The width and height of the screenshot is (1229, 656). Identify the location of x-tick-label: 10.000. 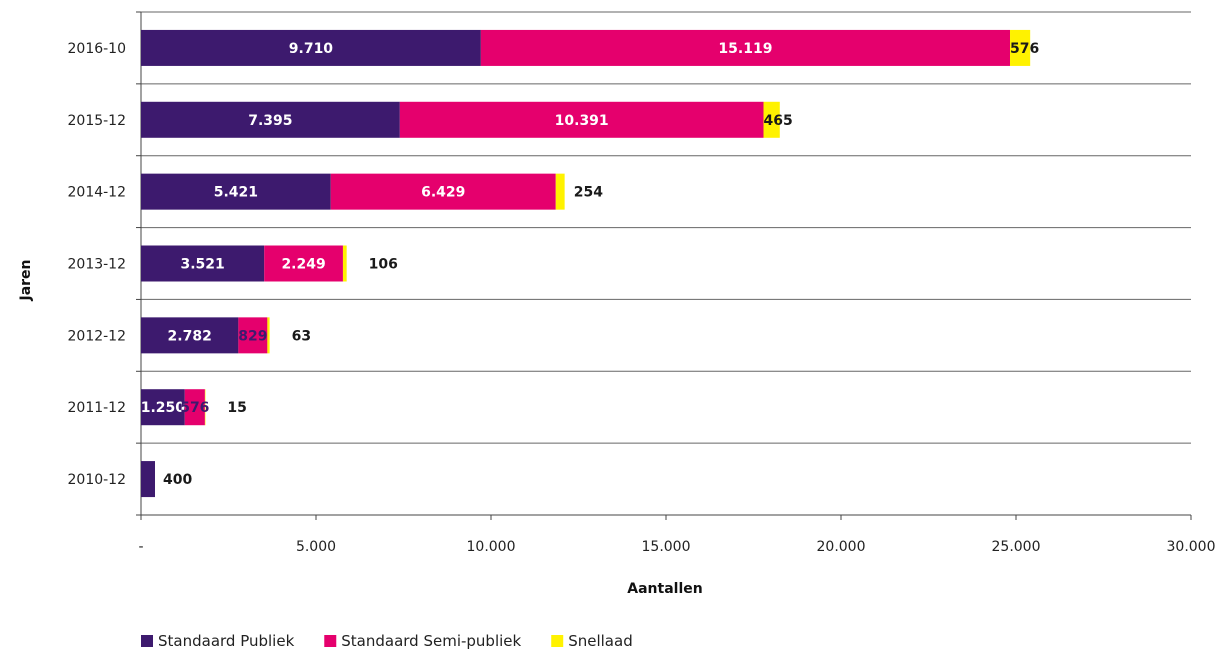
(491, 547).